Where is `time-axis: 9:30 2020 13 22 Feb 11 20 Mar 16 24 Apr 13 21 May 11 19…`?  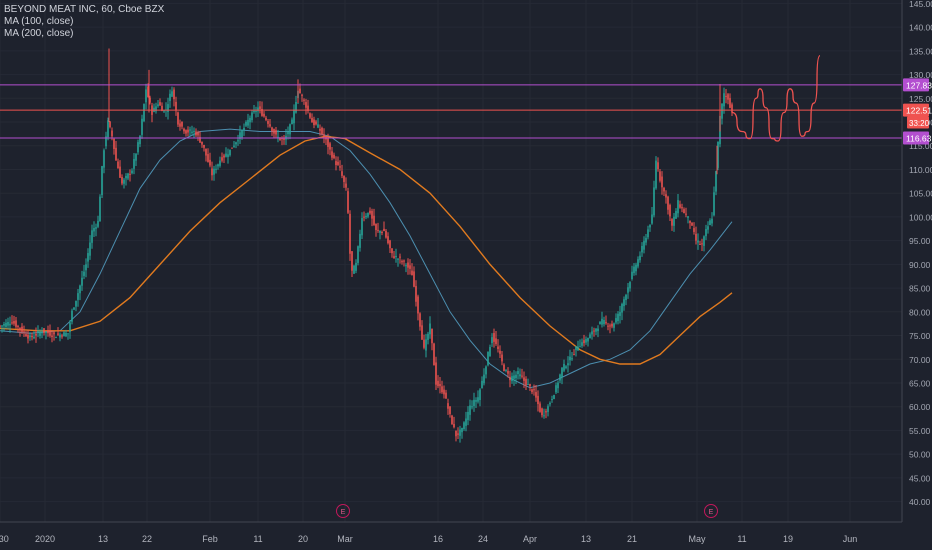 time-axis: 9:30 2020 13 22 Feb 11 20 Mar 16 24 Apr 13 21 May 11 19… is located at coordinates (451, 532).